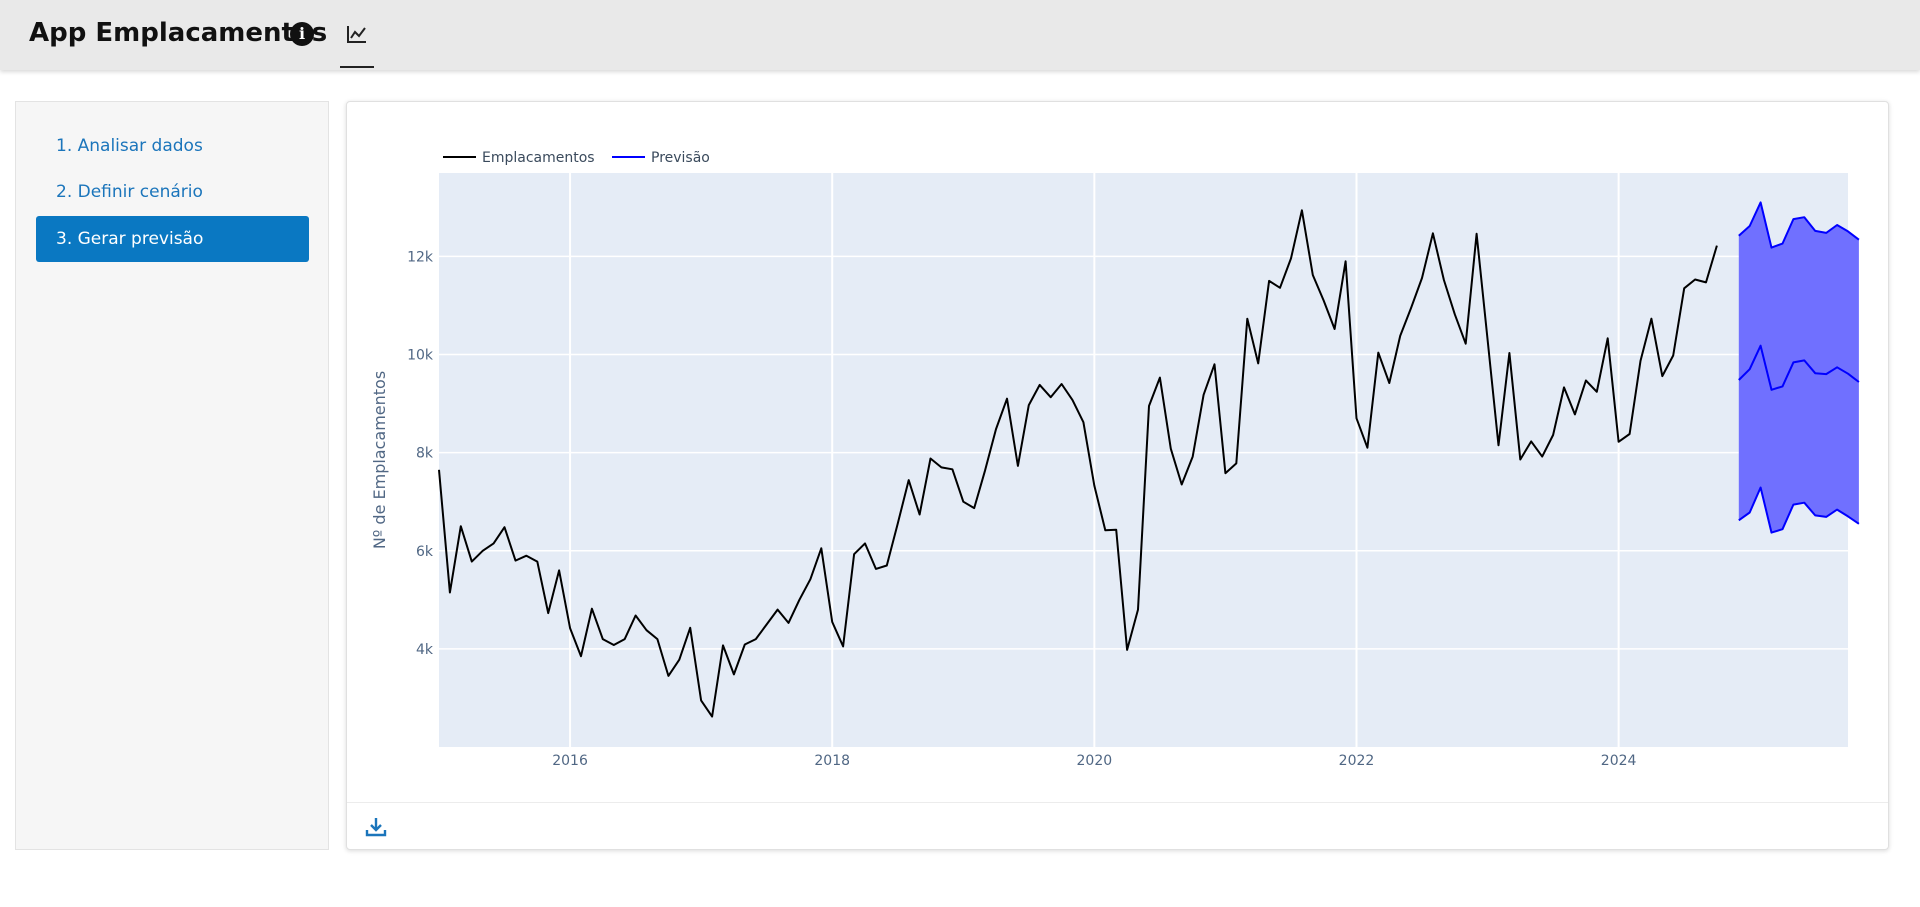 This screenshot has height=907, width=1920. I want to click on forecast-upper-line, so click(1799, 225).